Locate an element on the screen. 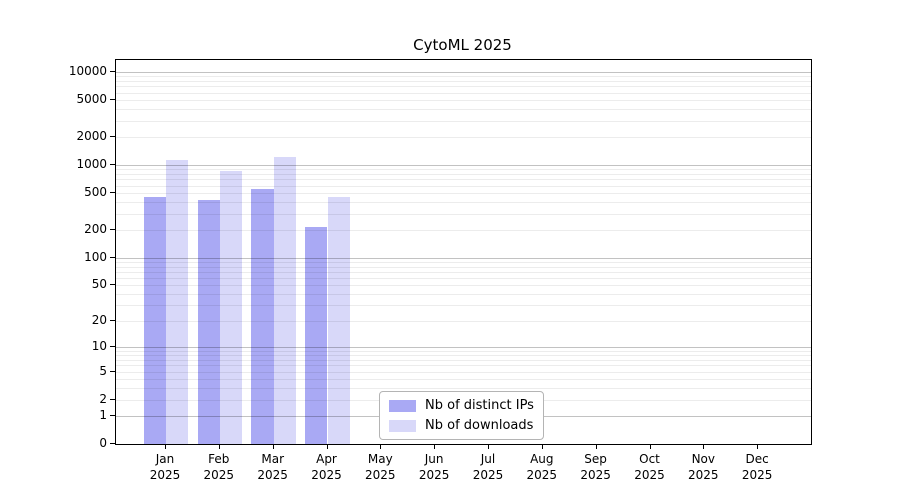 The height and width of the screenshot is (500, 900). legend-label-downloads: Nb of downloads is located at coordinates (479, 425).